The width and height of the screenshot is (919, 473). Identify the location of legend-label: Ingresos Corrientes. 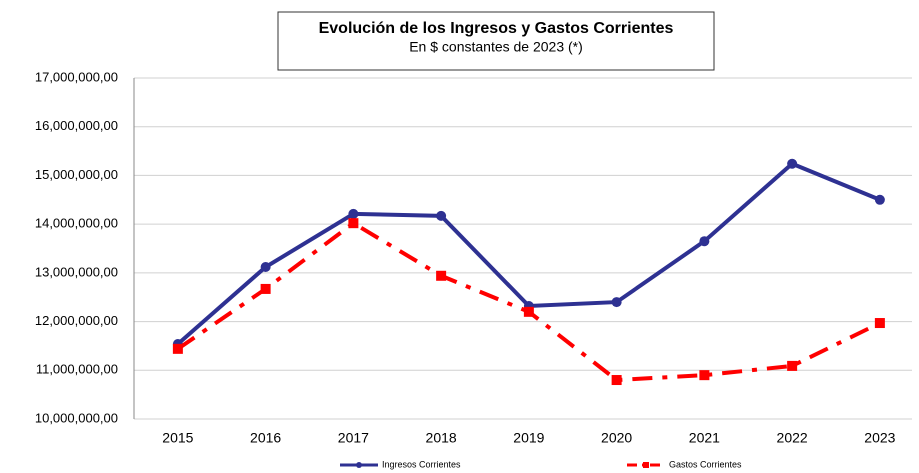
(421, 464).